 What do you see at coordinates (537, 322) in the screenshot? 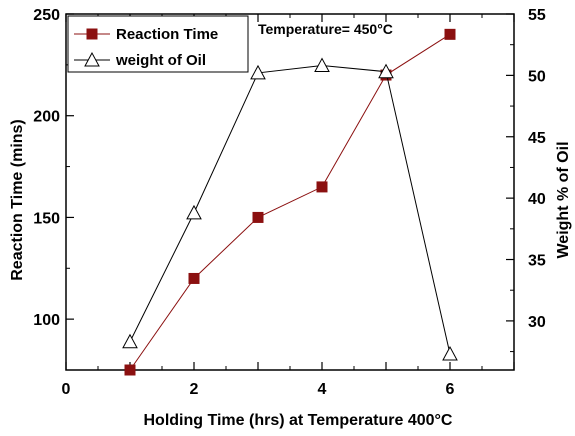
I see `y-right-tick-label: 30` at bounding box center [537, 322].